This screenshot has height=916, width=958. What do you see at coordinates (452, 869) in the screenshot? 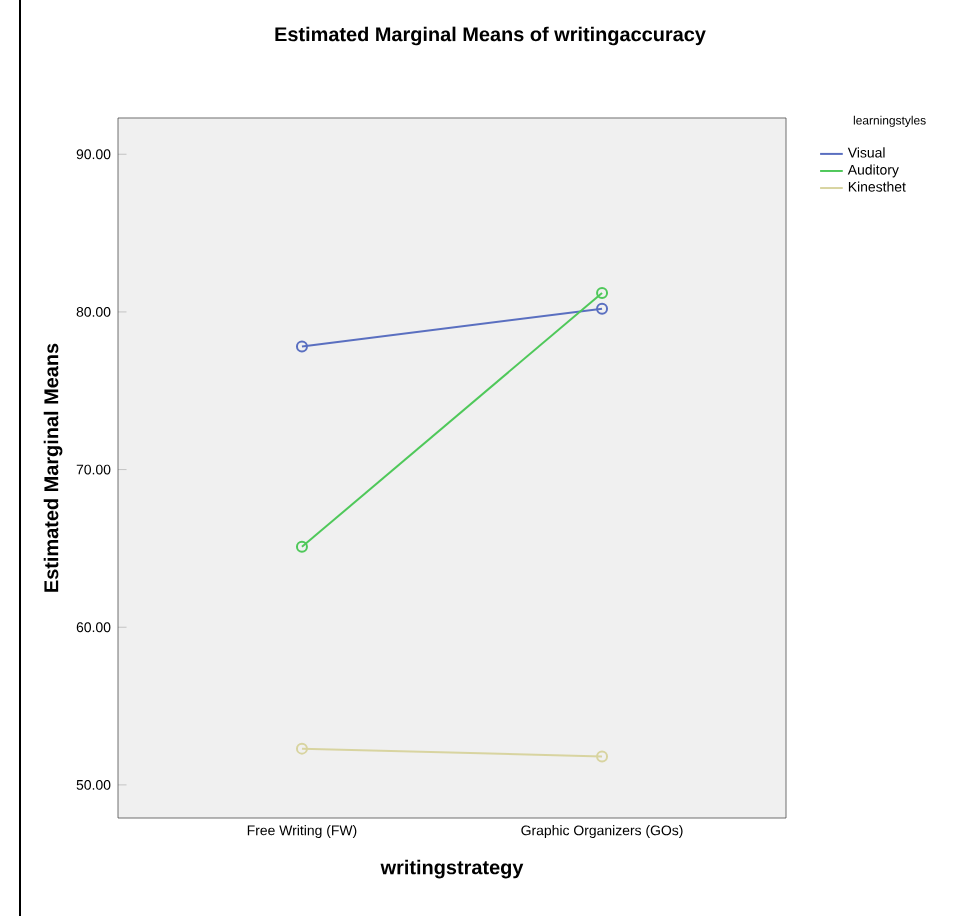
I see `x-axis-title: writingstrategy` at bounding box center [452, 869].